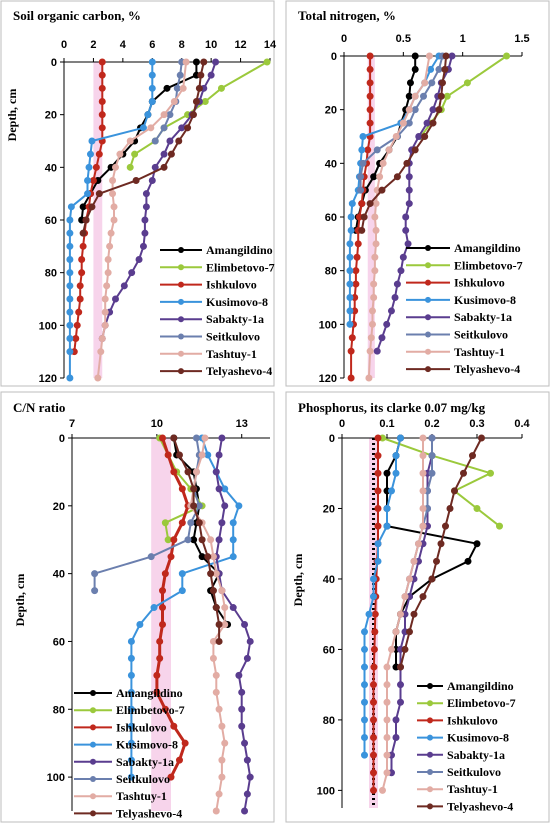 This screenshot has width=550, height=824. I want to click on x-tick-label: 2, so click(93, 45).